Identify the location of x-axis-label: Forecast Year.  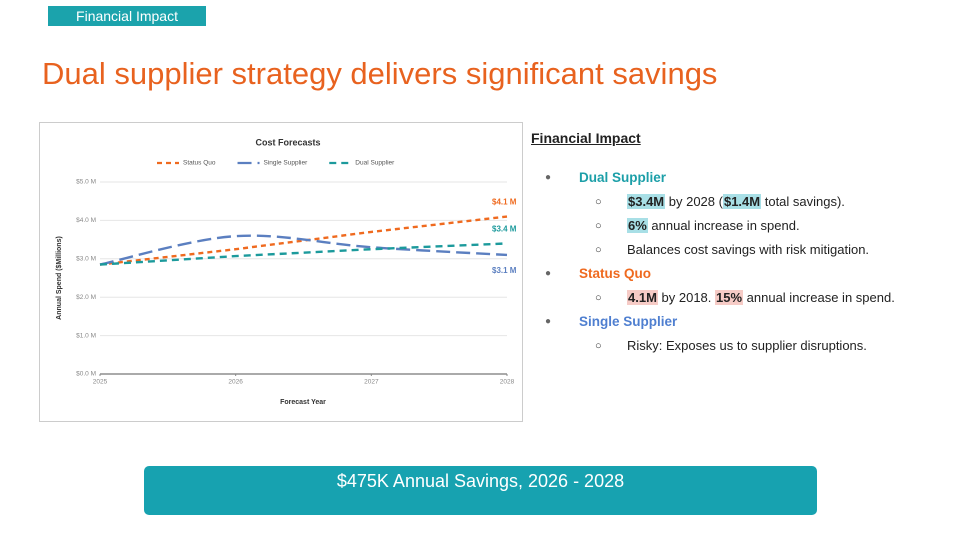
(303, 402).